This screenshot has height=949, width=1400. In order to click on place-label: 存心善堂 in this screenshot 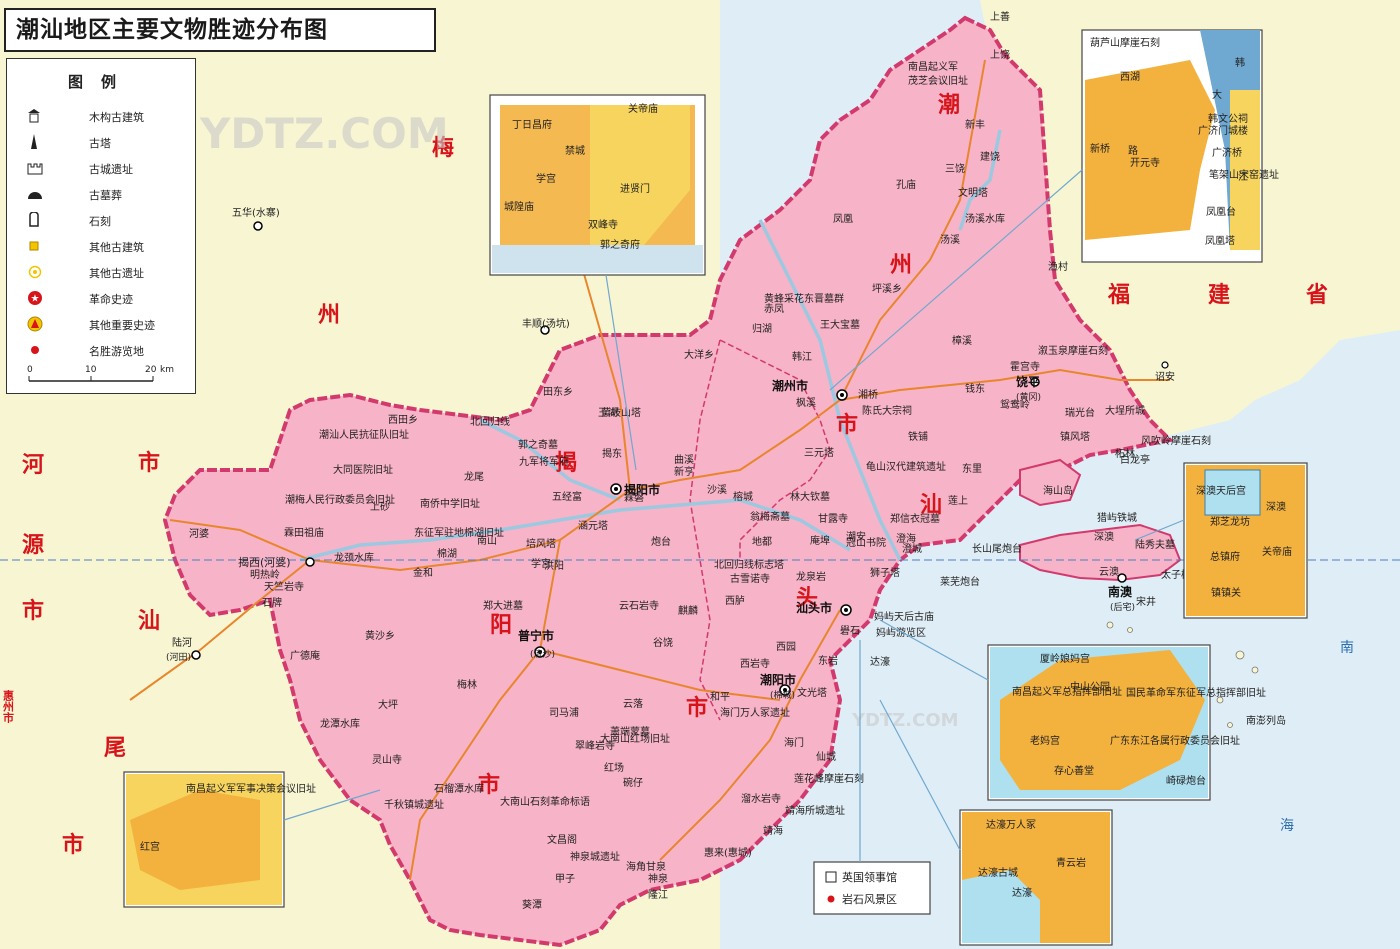, I will do `click(1074, 770)`.